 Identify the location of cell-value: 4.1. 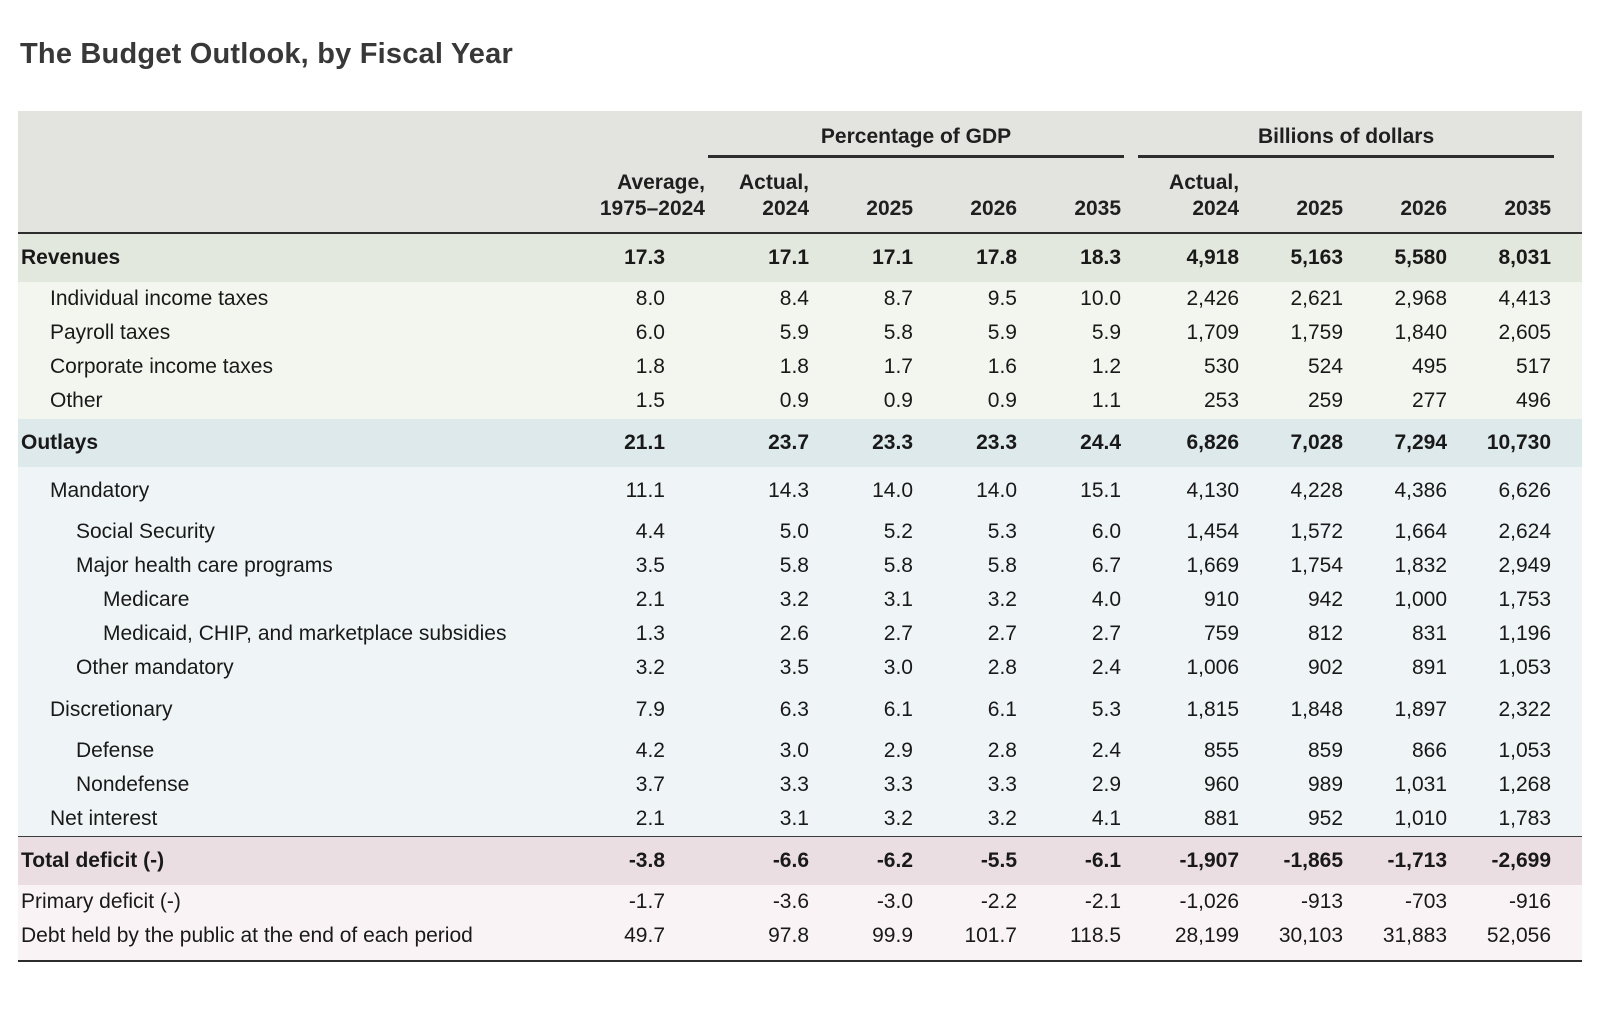
(1072, 819).